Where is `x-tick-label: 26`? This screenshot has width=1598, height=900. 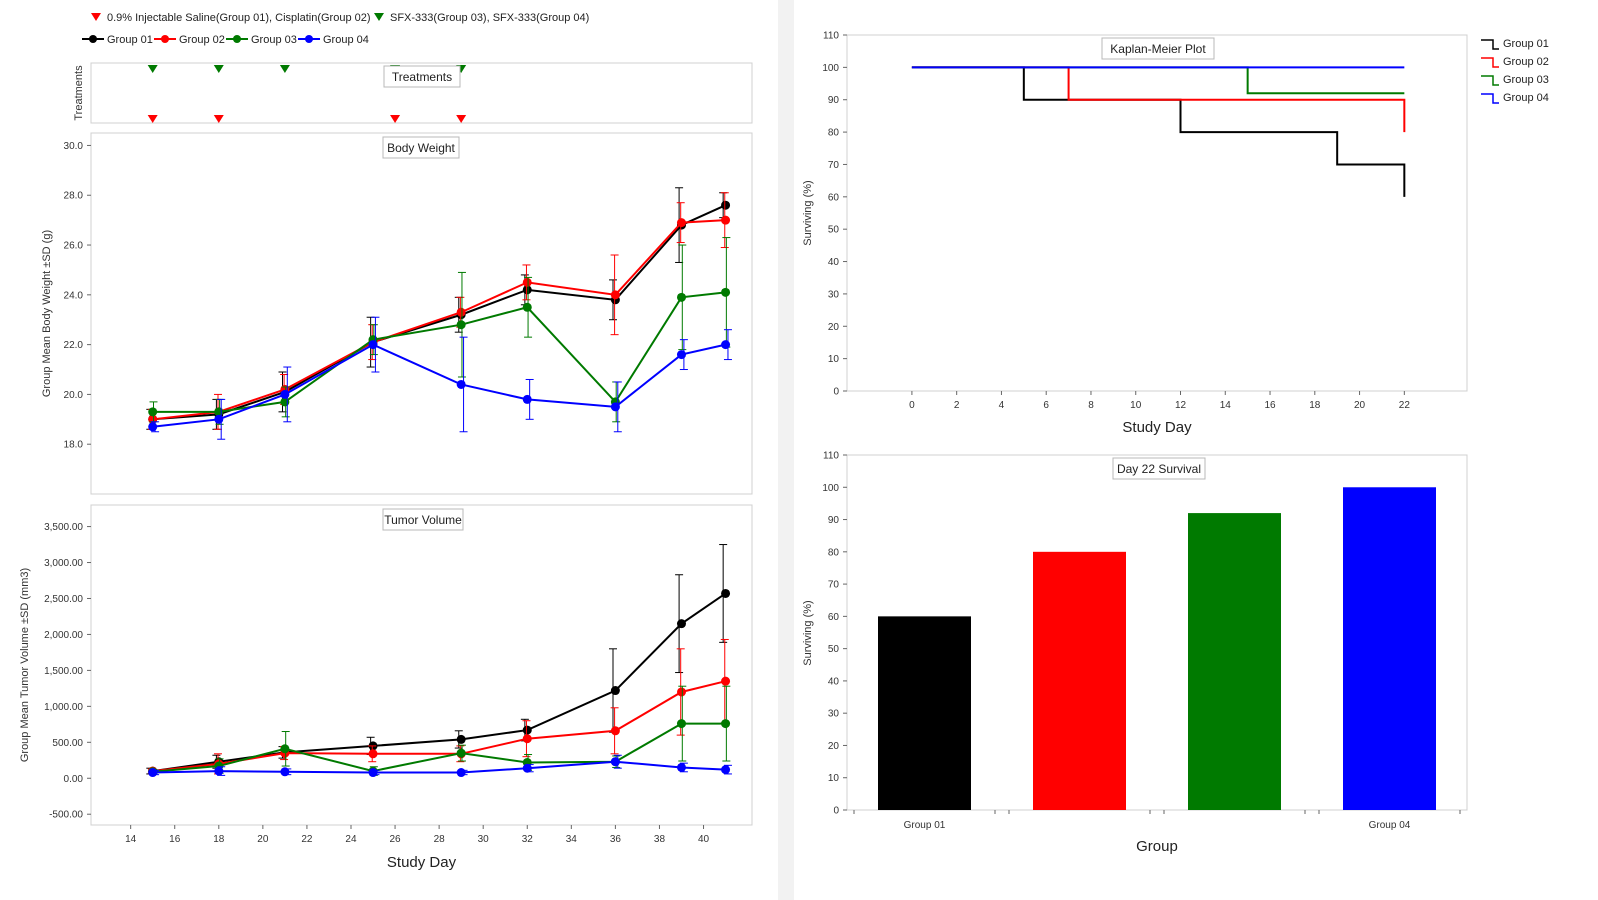 x-tick-label: 26 is located at coordinates (395, 839).